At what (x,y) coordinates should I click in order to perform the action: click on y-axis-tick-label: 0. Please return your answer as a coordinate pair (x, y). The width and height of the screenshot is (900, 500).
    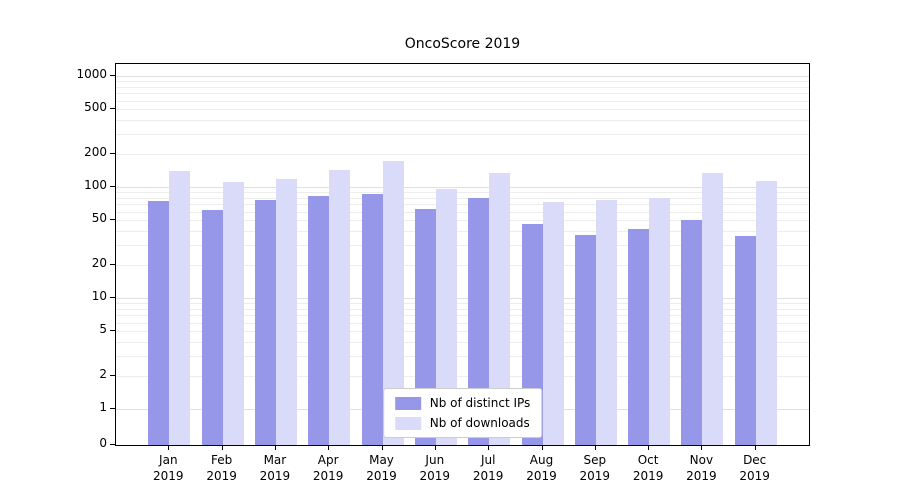
    Looking at the image, I should click on (103, 443).